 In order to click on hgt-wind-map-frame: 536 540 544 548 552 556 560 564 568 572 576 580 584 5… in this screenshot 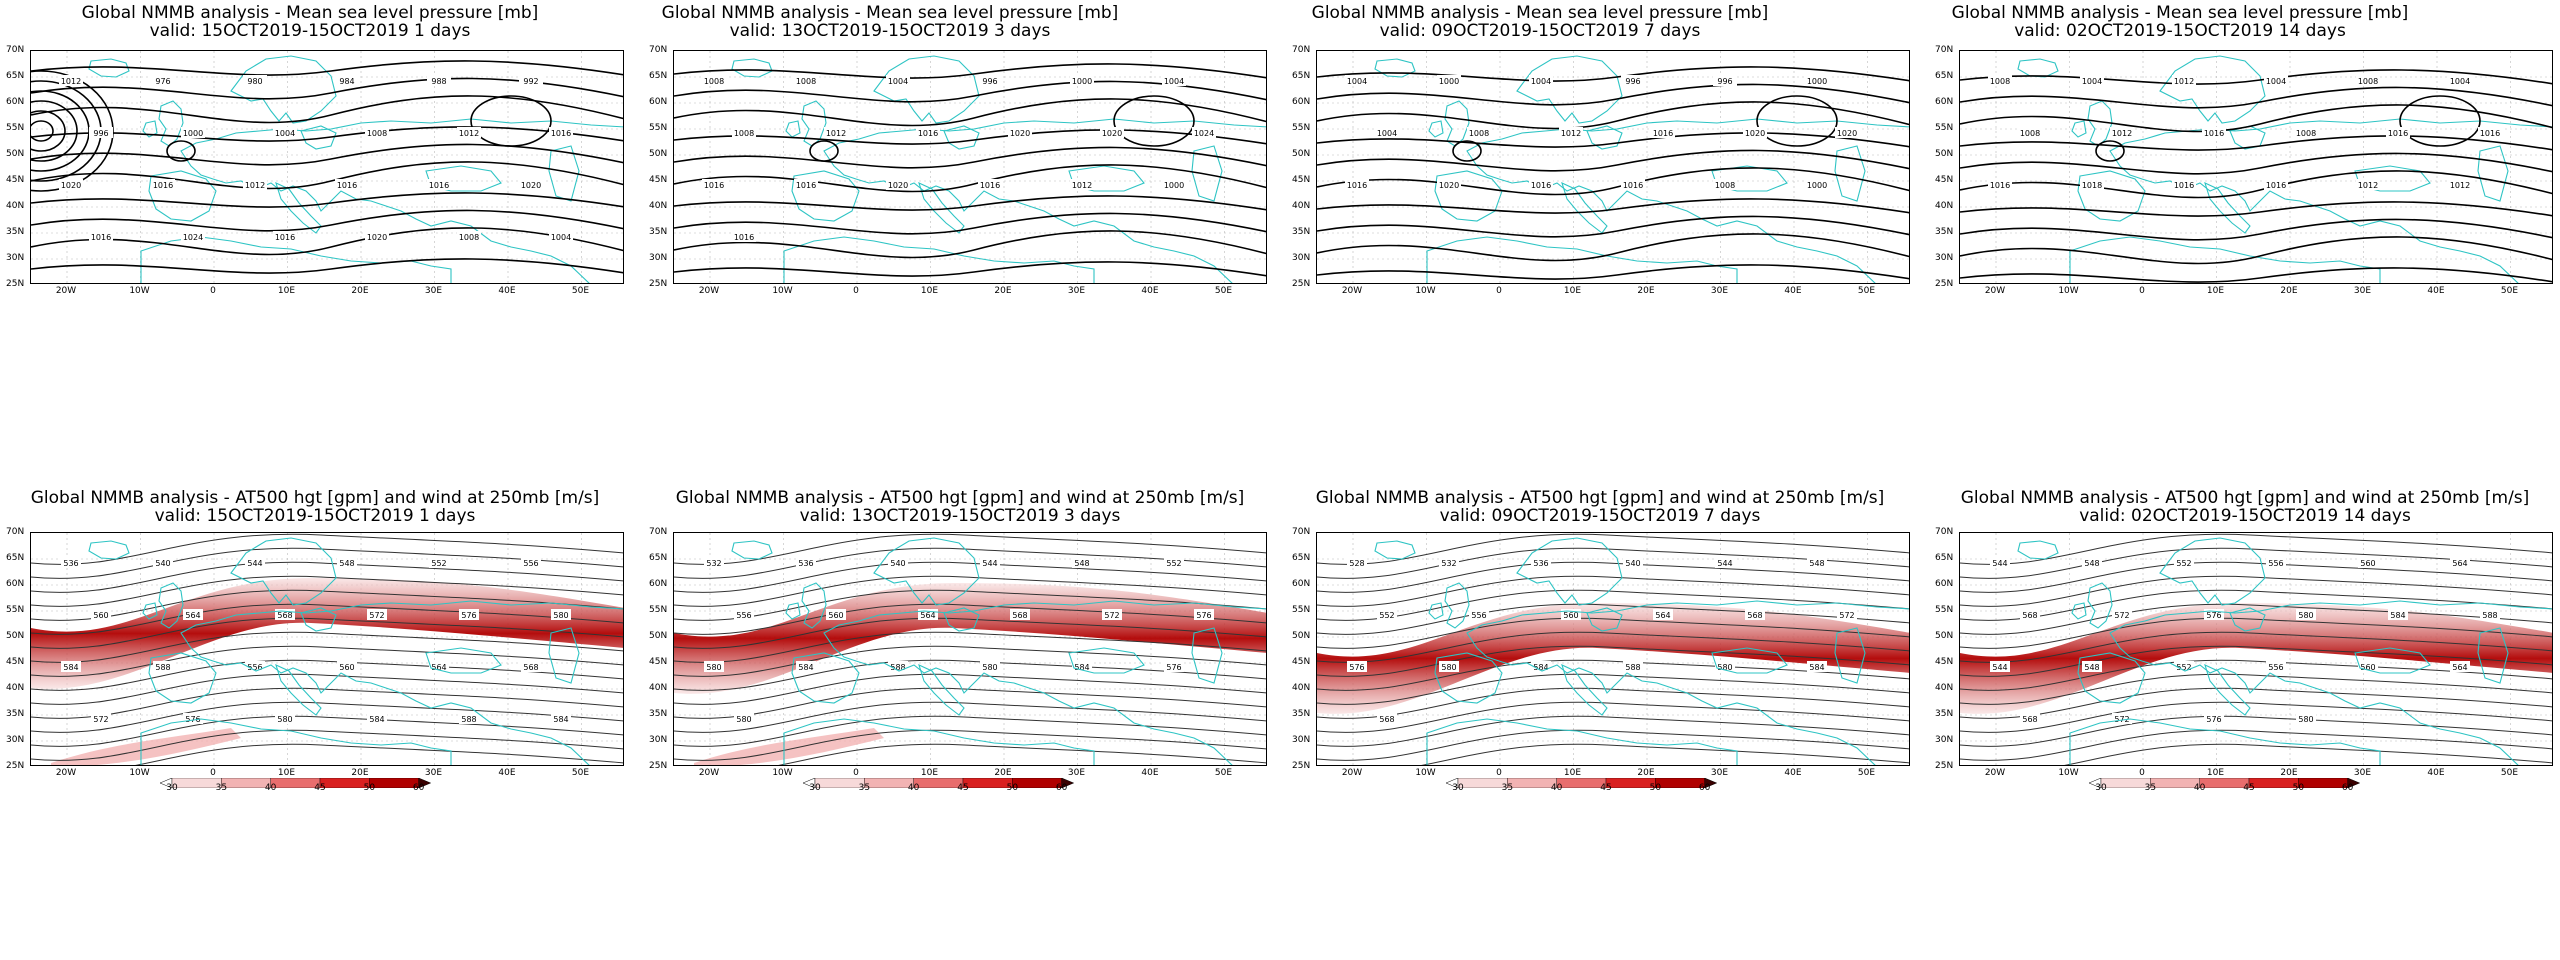, I will do `click(327, 649)`.